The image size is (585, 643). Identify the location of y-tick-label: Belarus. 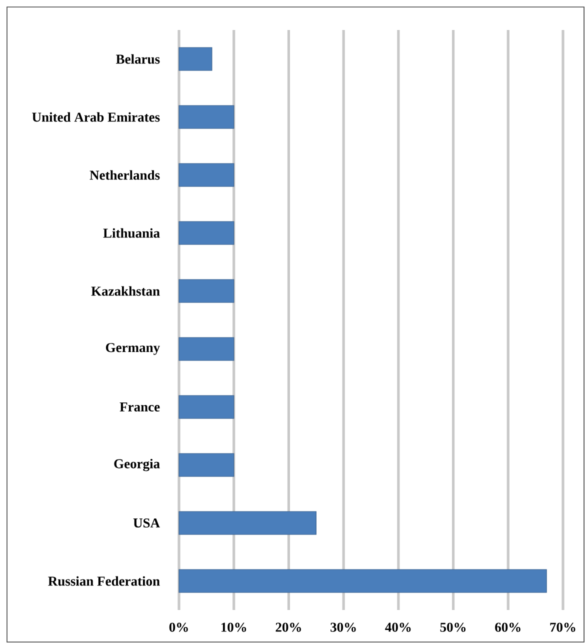
(138, 59).